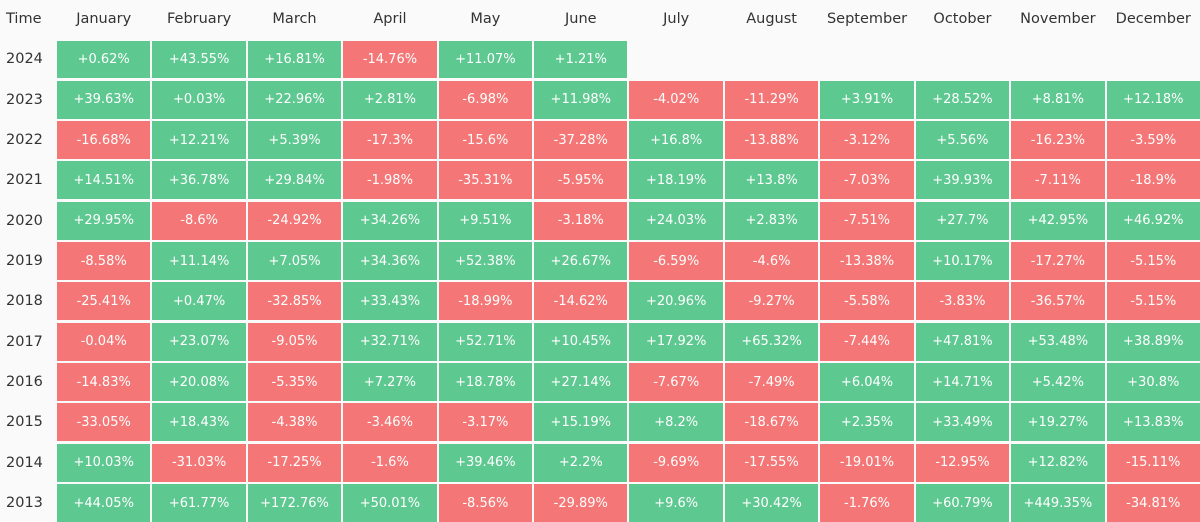  Describe the element at coordinates (962, 140) in the screenshot. I see `heatmap-cell: +5.56%` at that location.